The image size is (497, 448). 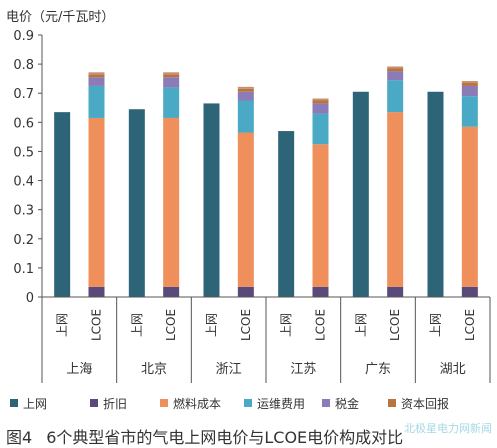 I want to click on watermark: 北极星电力网新闻, so click(x=448, y=428).